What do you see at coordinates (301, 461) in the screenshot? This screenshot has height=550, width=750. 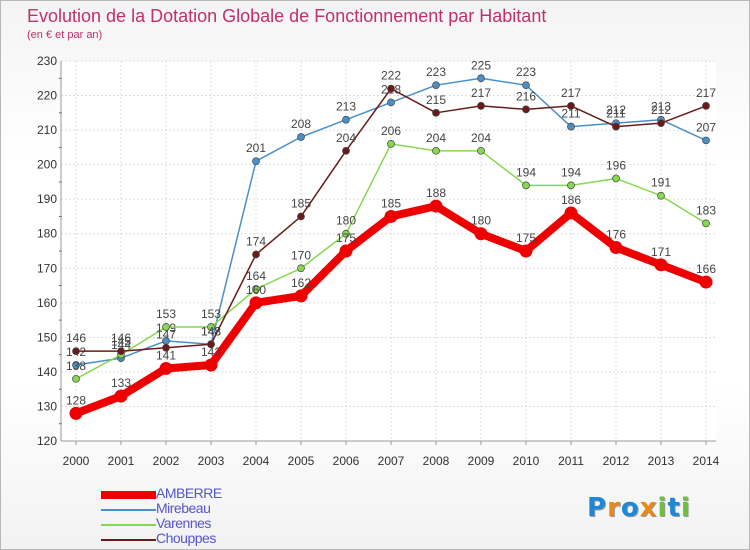 I see `x-tick-label: 2005` at bounding box center [301, 461].